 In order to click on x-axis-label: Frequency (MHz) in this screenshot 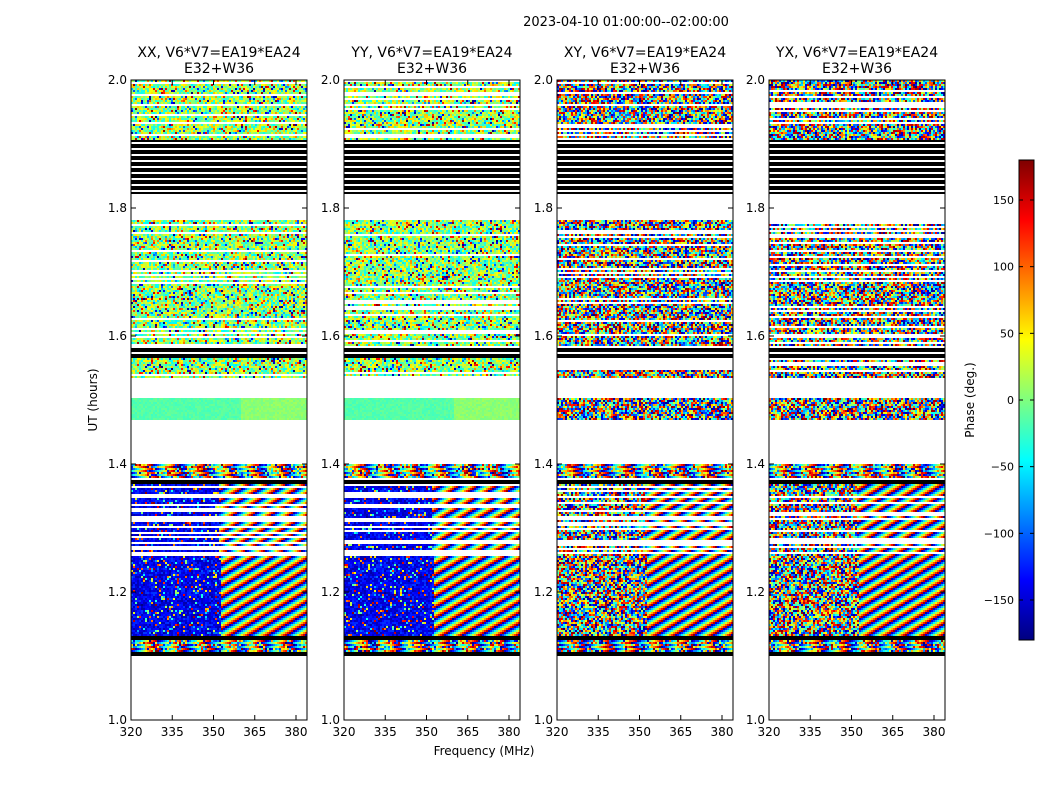, I will do `click(484, 751)`.